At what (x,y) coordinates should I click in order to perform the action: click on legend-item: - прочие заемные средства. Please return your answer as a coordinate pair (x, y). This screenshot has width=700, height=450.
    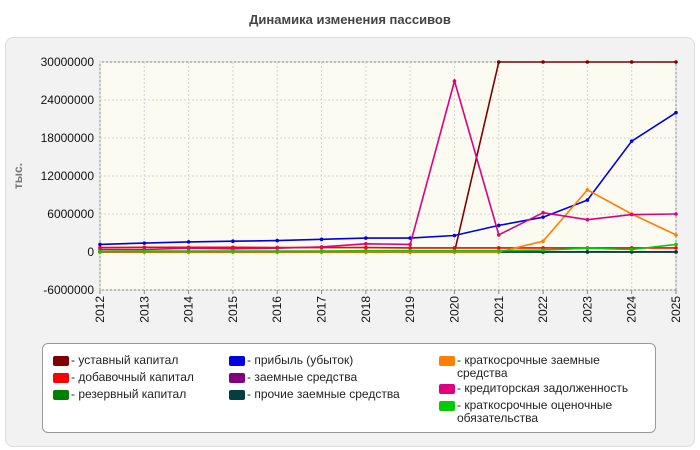
    Looking at the image, I should click on (331, 394).